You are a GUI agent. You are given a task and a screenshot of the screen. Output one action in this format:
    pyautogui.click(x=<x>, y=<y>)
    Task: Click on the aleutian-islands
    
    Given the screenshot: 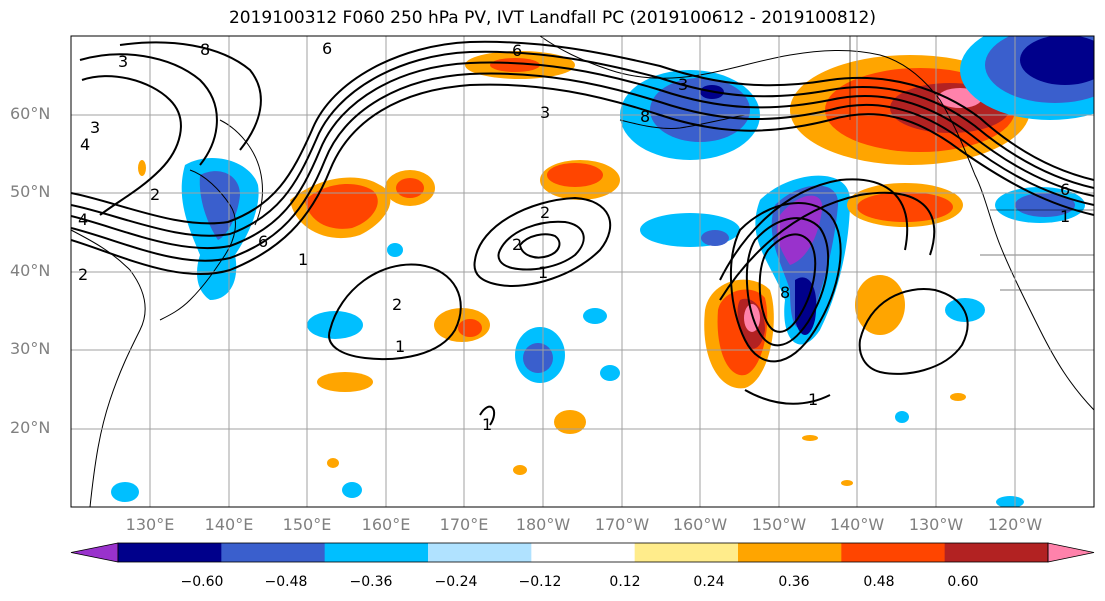 What is the action you would take?
    pyautogui.click(x=682, y=121)
    